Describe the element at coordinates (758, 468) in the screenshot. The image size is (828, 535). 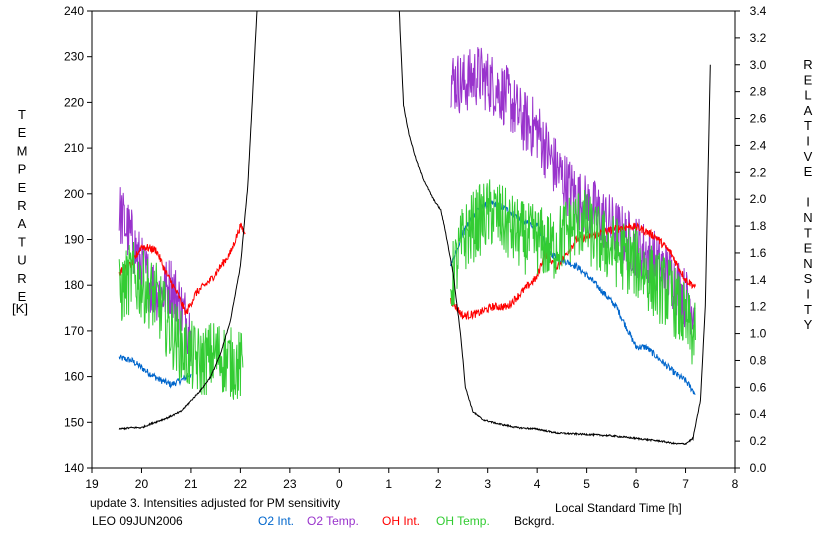
I see `y-right-tick-label: 0.0` at that location.